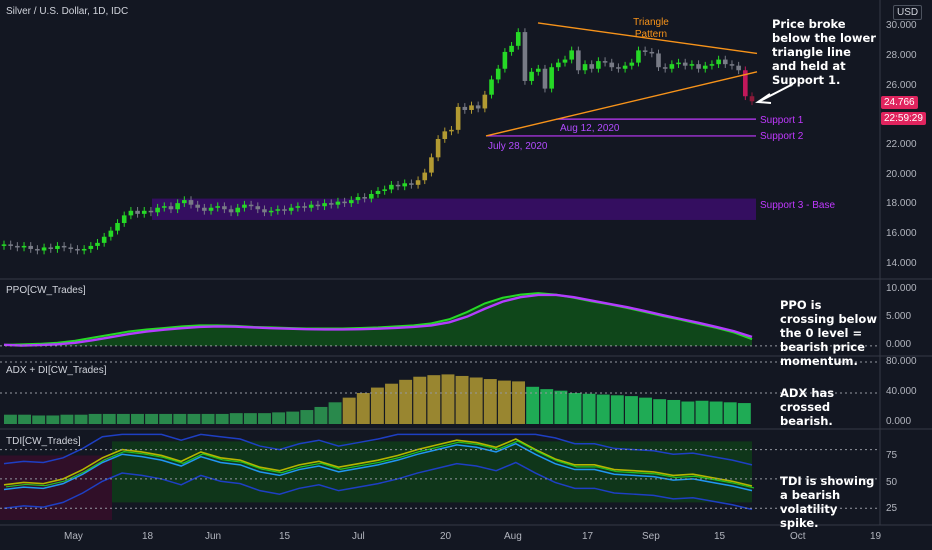 The image size is (932, 550). What do you see at coordinates (899, 102) in the screenshot?
I see `last-price-badge: 24.766` at bounding box center [899, 102].